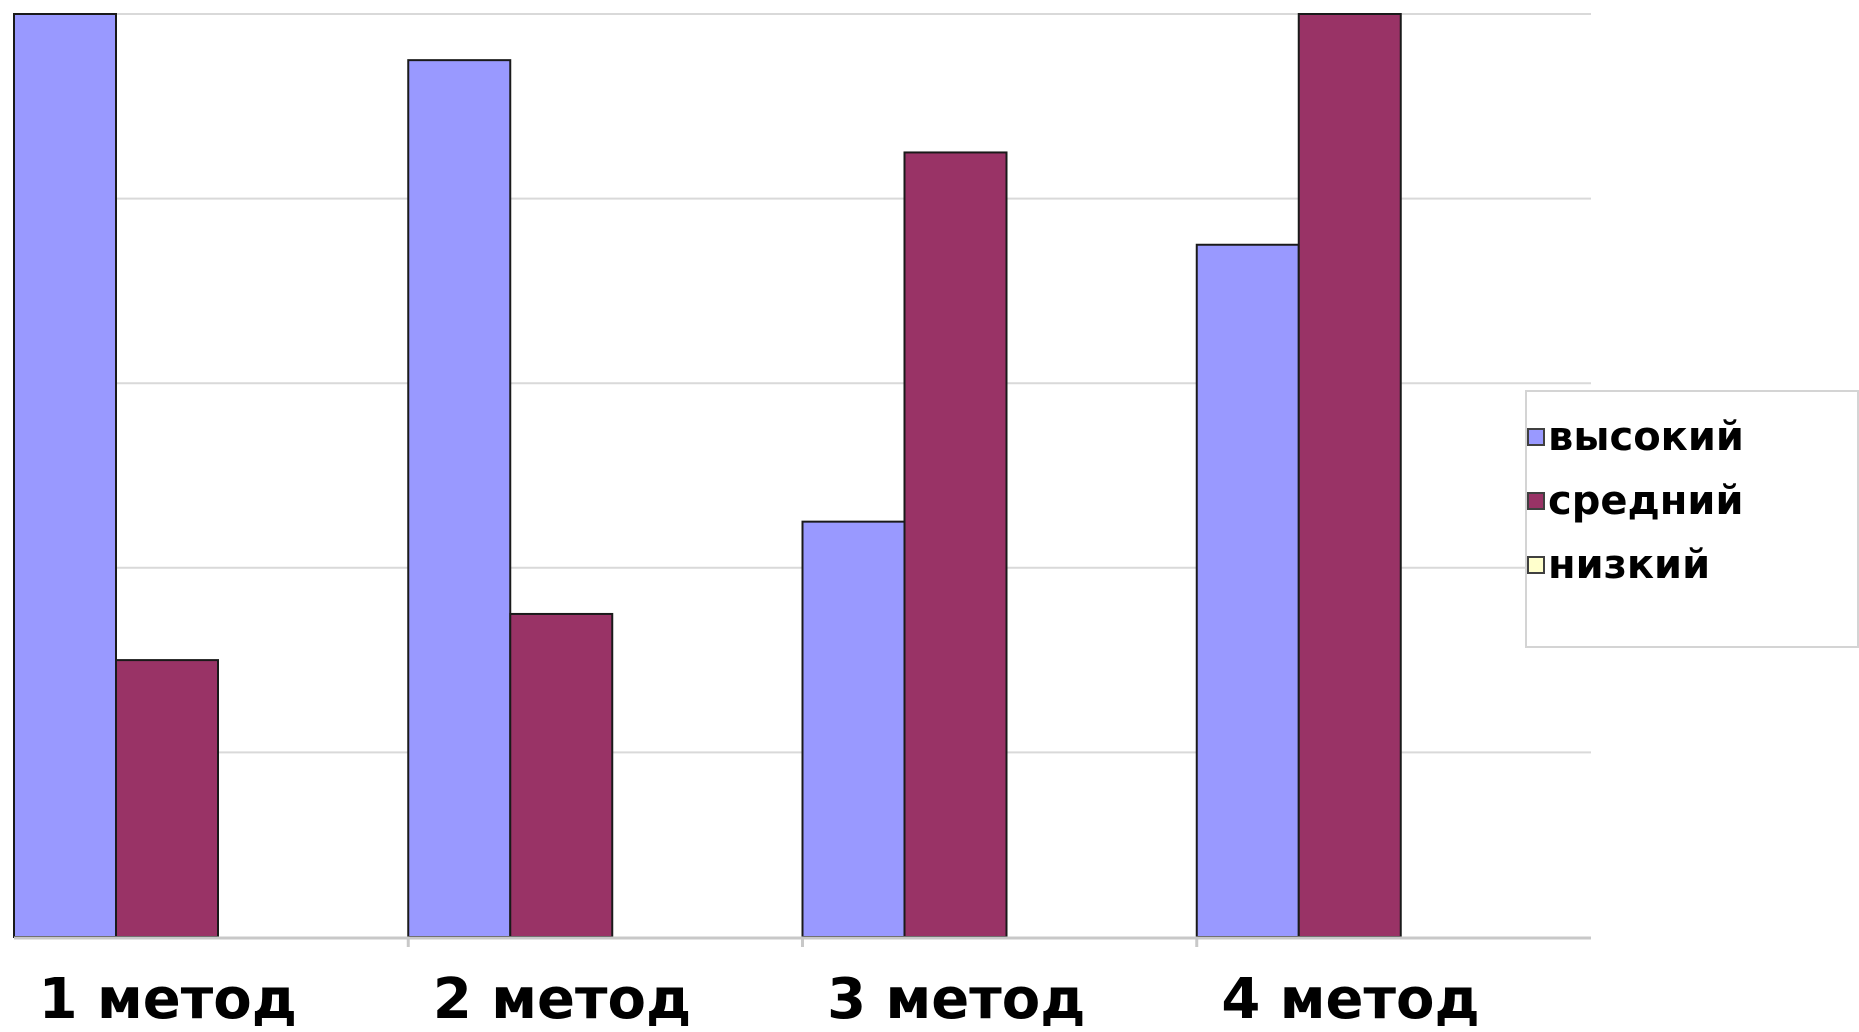 The width and height of the screenshot is (1859, 1032). What do you see at coordinates (168, 999) in the screenshot?
I see `category-label-1: 1 метод` at bounding box center [168, 999].